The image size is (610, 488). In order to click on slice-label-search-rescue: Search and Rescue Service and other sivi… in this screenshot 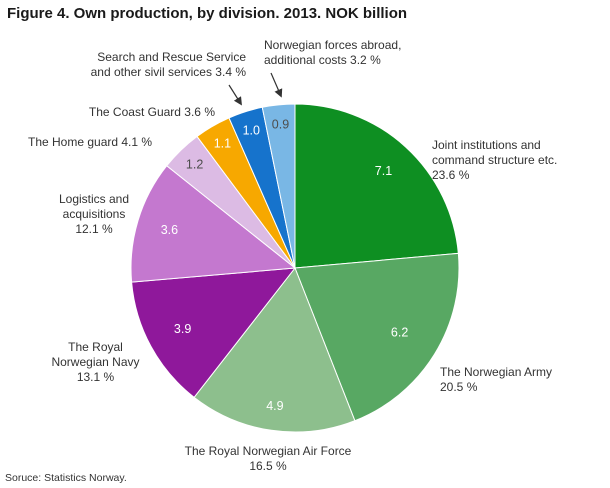, I will do `click(168, 64)`.